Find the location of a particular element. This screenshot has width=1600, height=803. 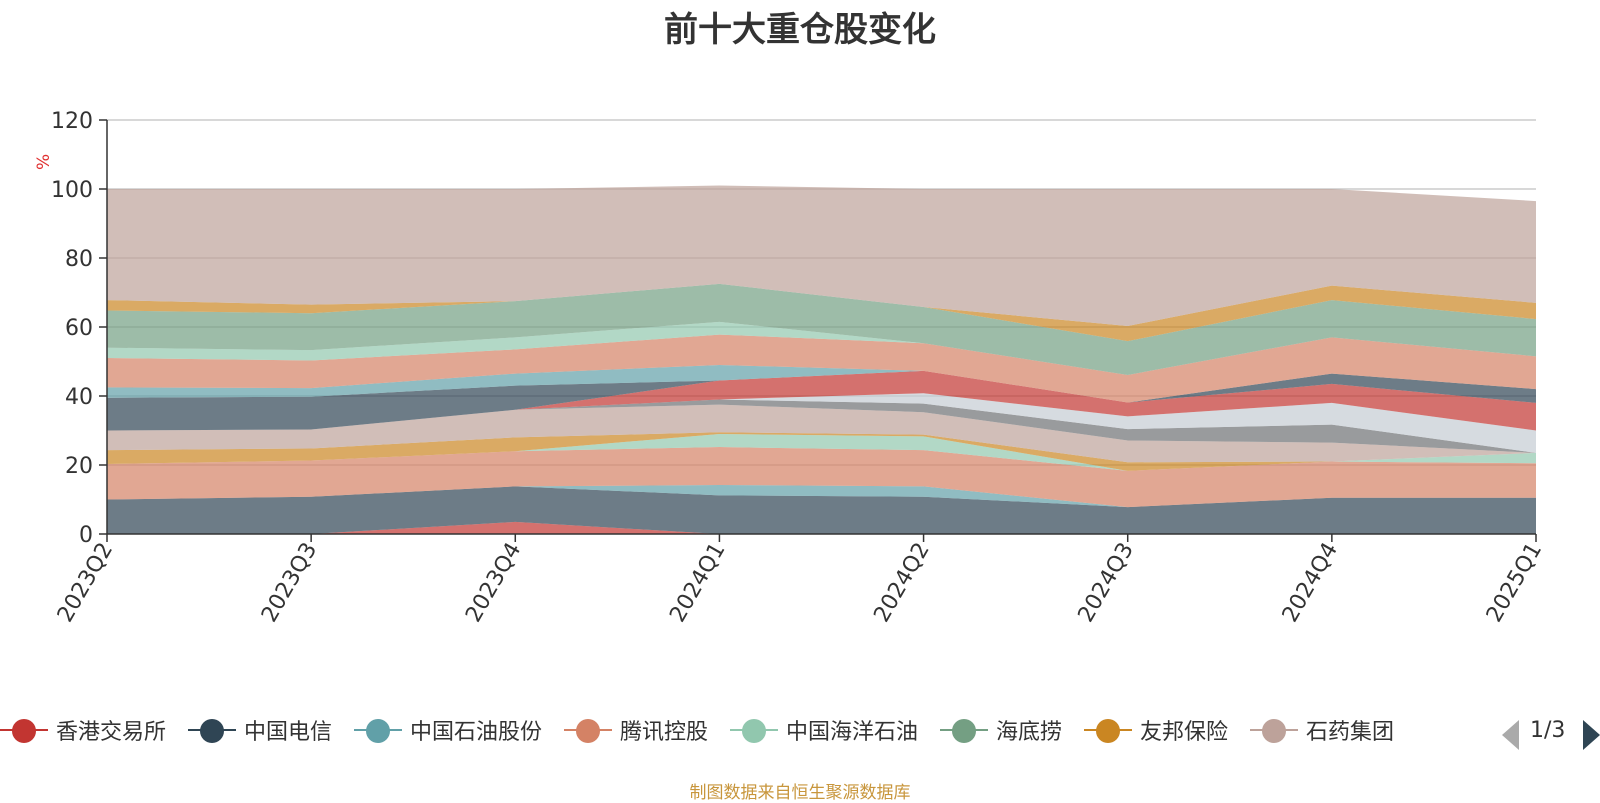

y-tick-label: 0 is located at coordinates (86, 535).